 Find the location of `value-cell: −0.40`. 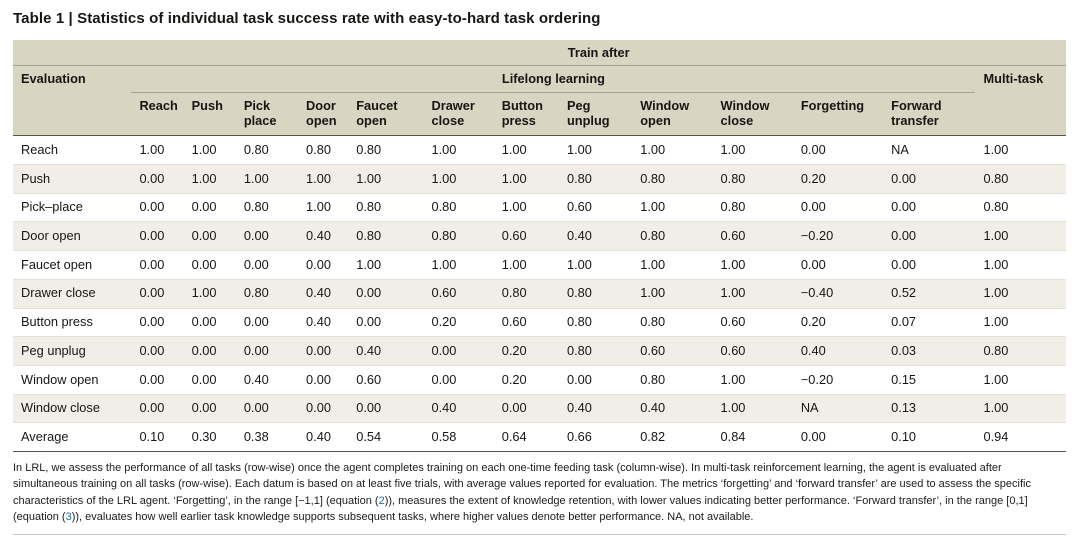

value-cell: −0.40 is located at coordinates (838, 293).